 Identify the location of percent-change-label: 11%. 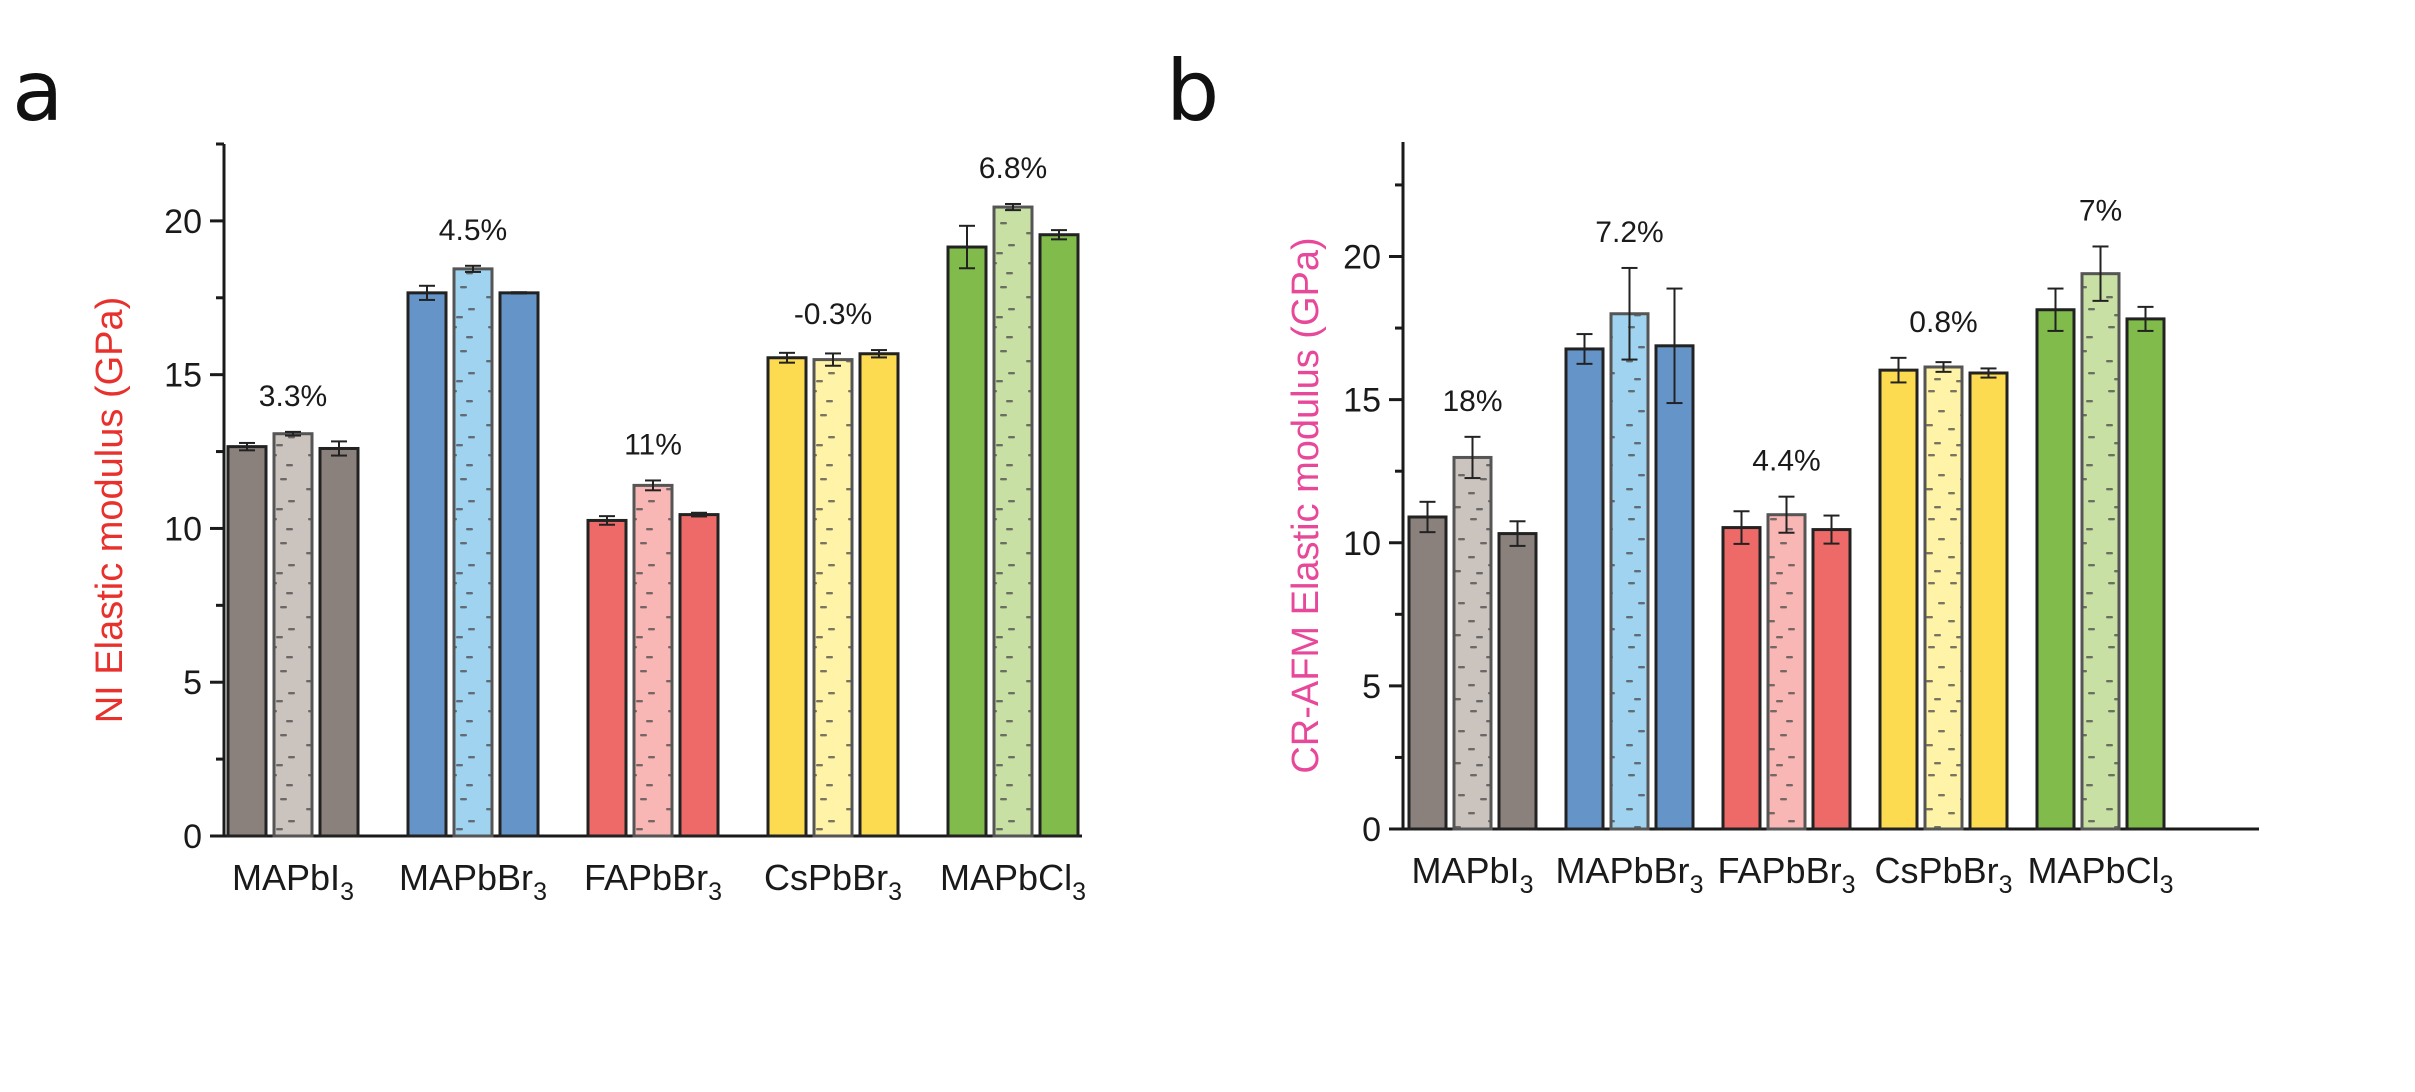
(653, 444).